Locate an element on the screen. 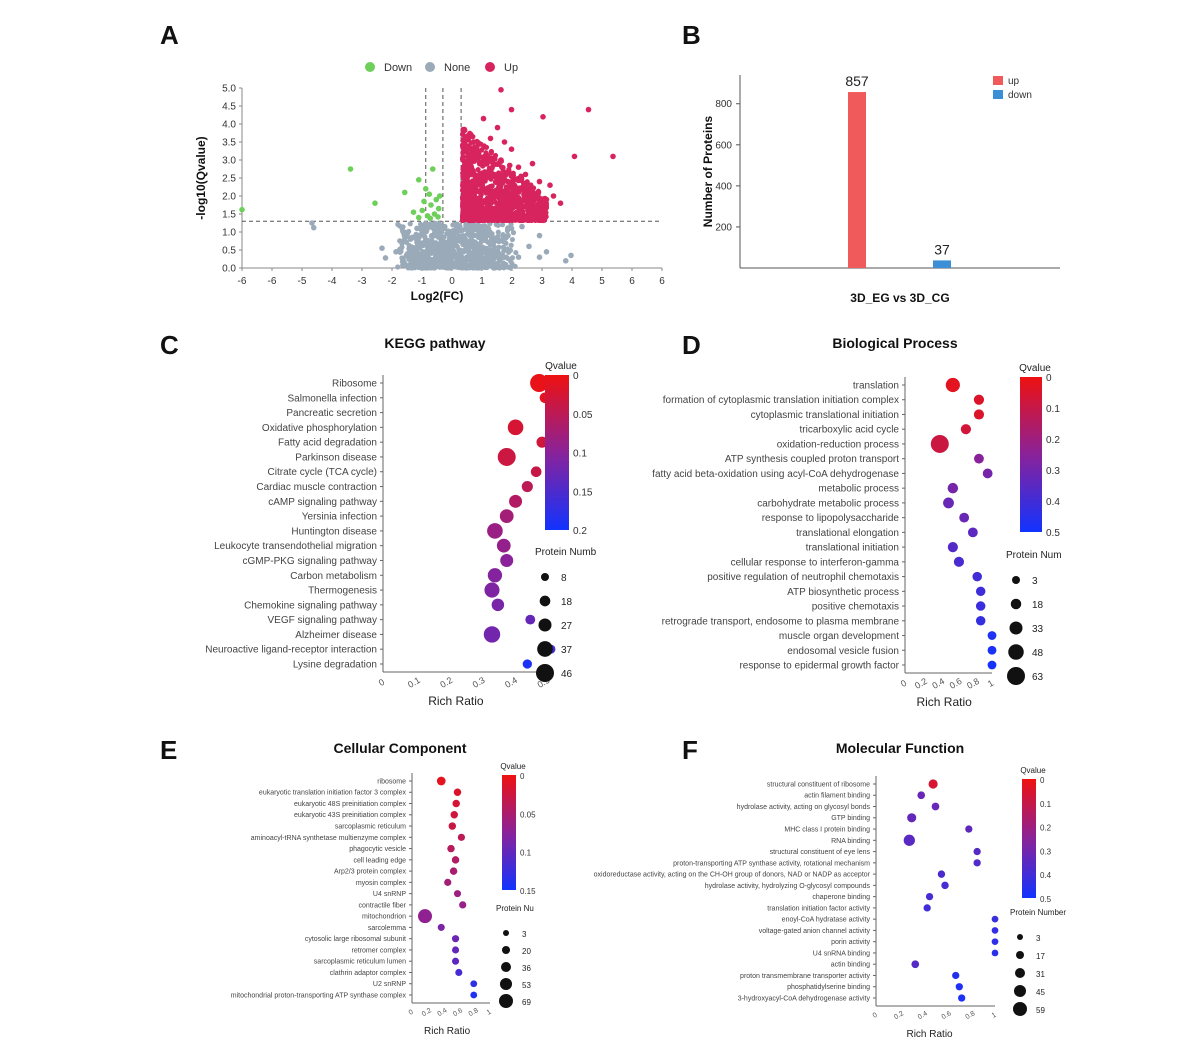 This screenshot has width=1200, height=1051. y-tick-label: 1.0 is located at coordinates (229, 233).